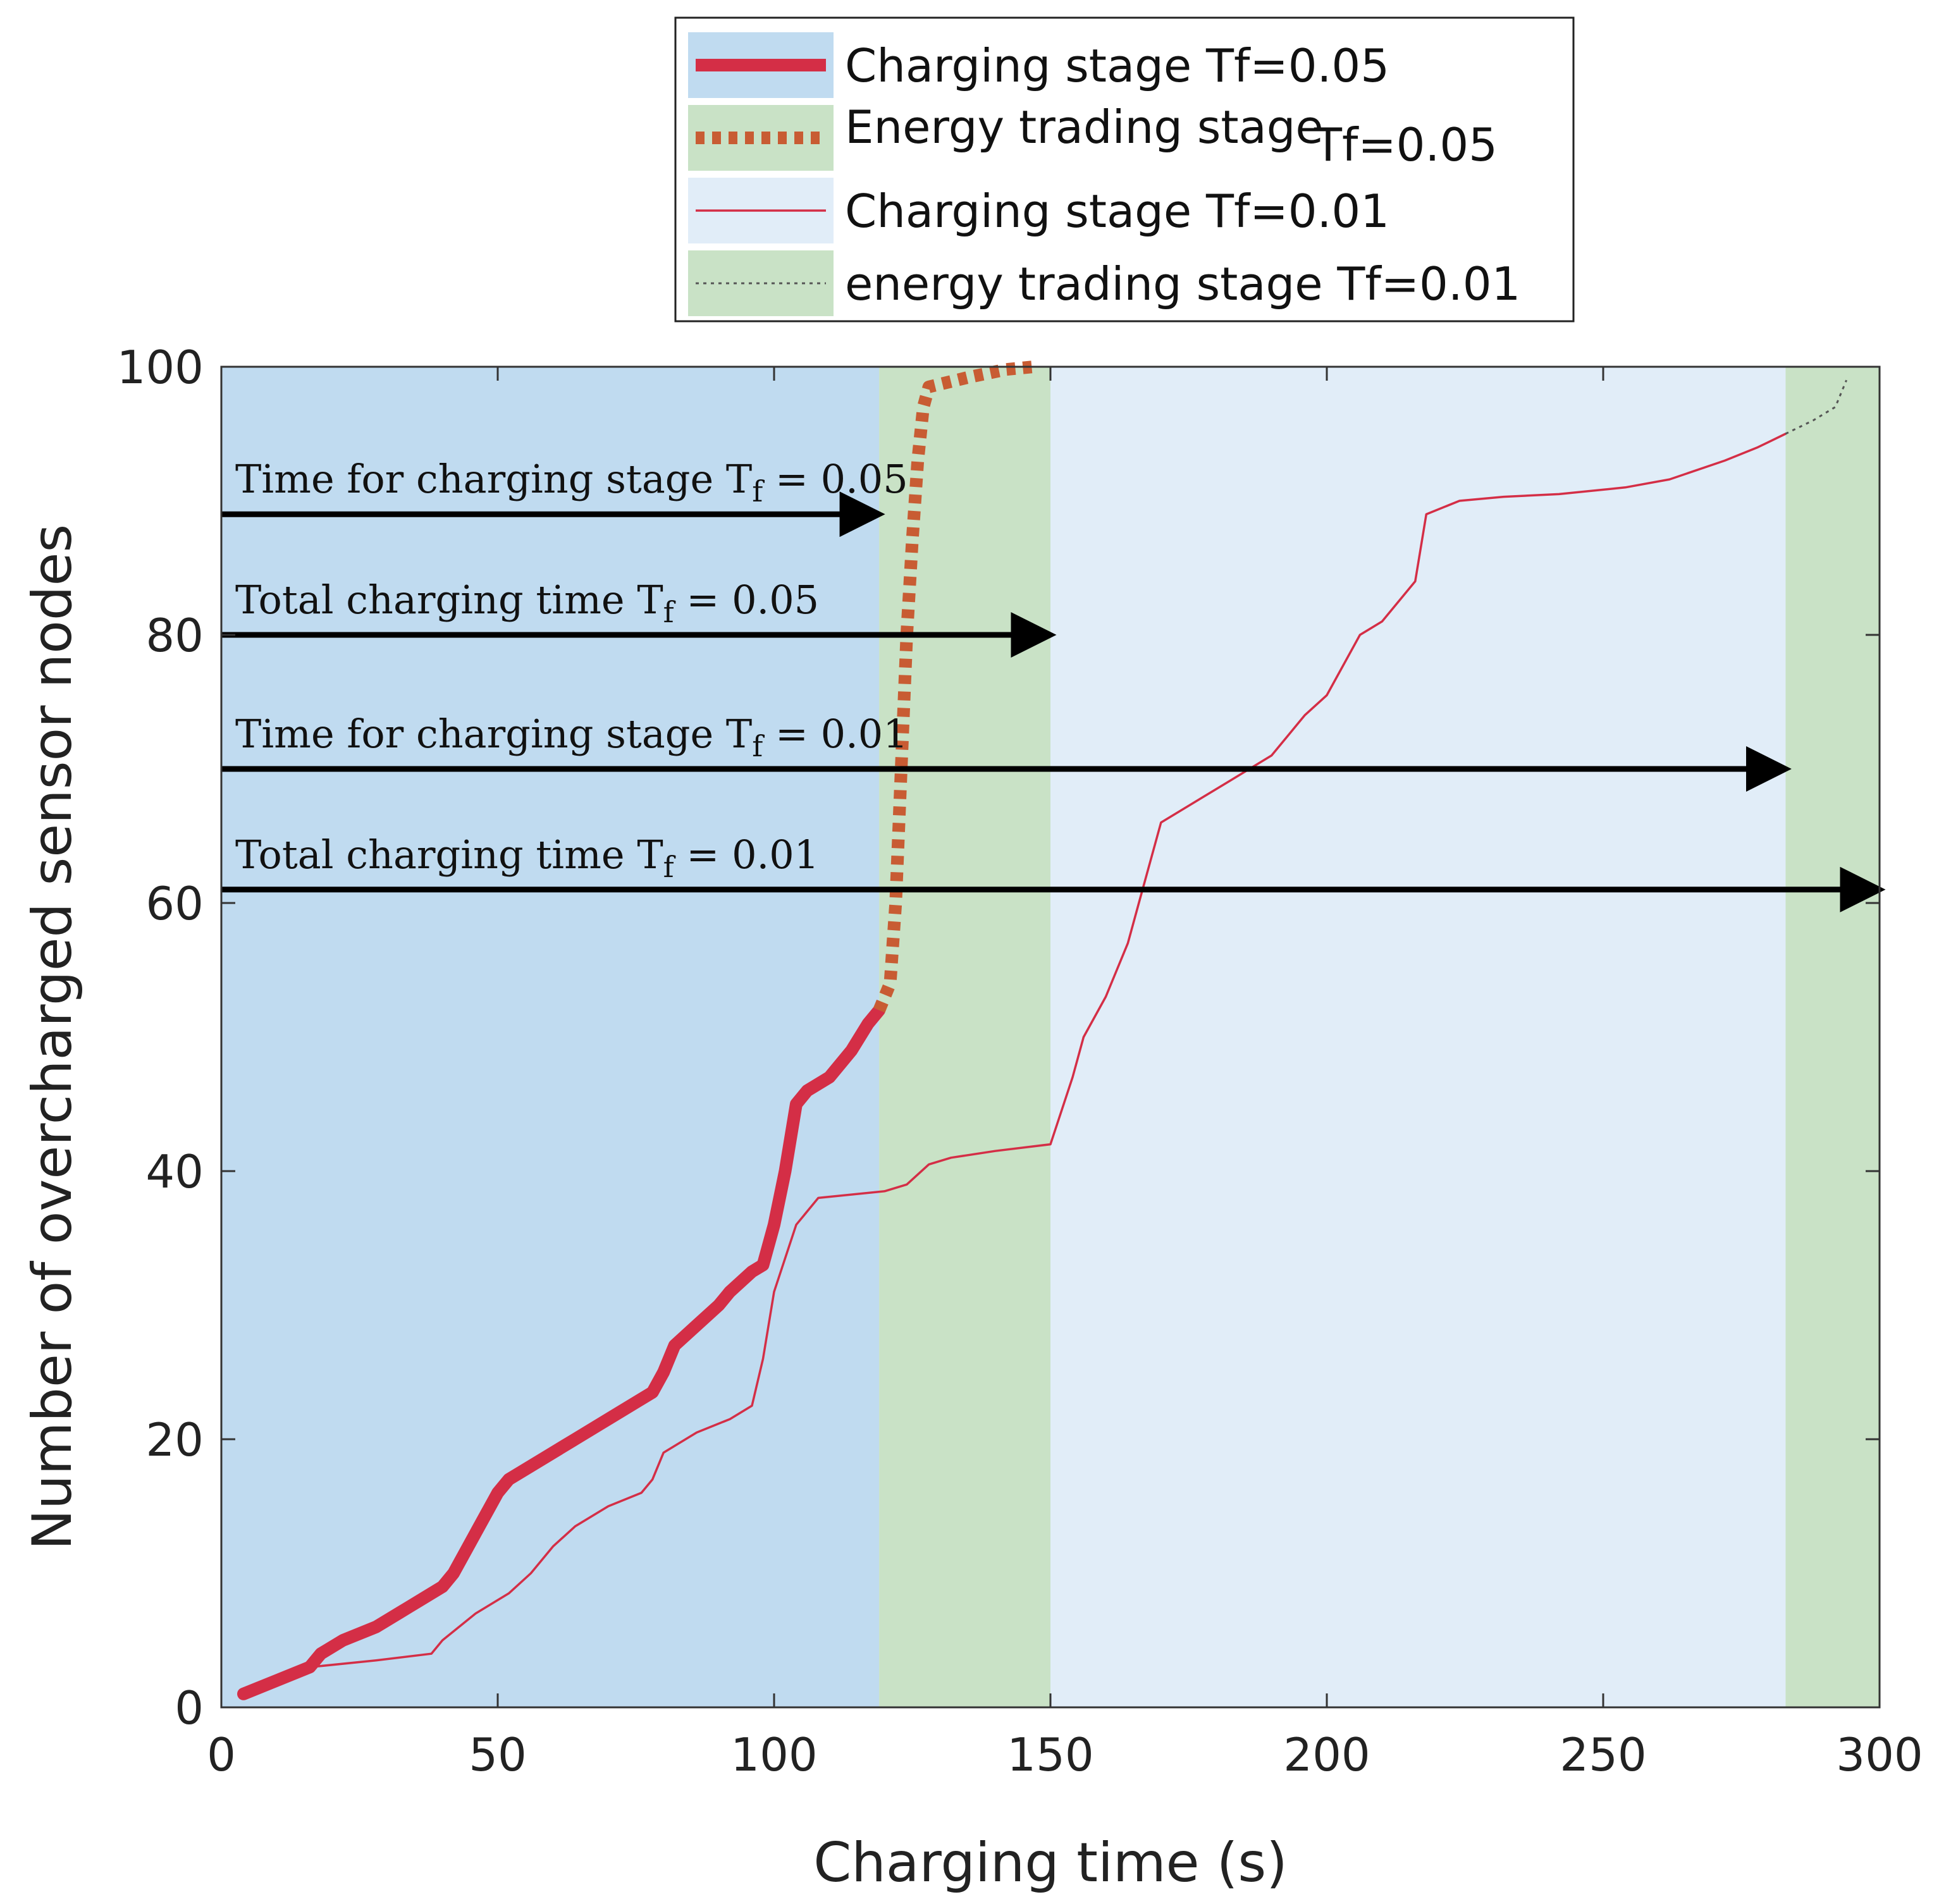 This screenshot has height=1904, width=1939. What do you see at coordinates (774, 1754) in the screenshot?
I see `x-tick-label-2: 100` at bounding box center [774, 1754].